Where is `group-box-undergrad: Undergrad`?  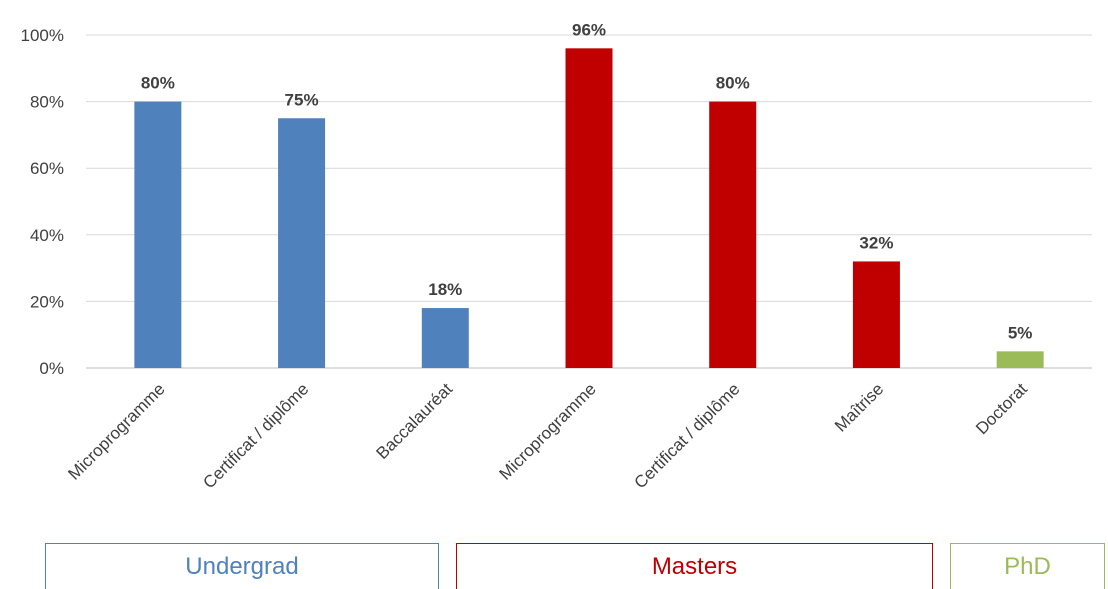
group-box-undergrad: Undergrad is located at coordinates (242, 566).